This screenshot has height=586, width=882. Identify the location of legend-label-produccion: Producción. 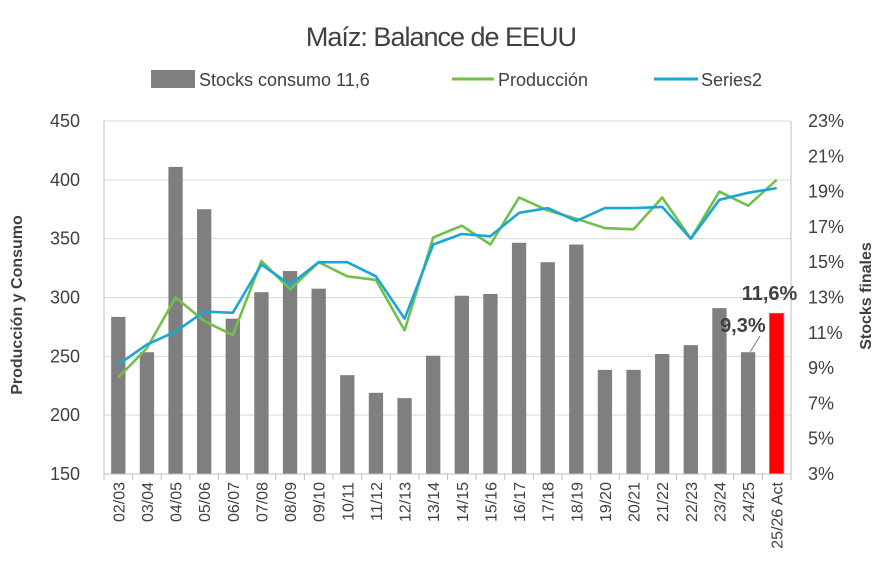
(543, 80).